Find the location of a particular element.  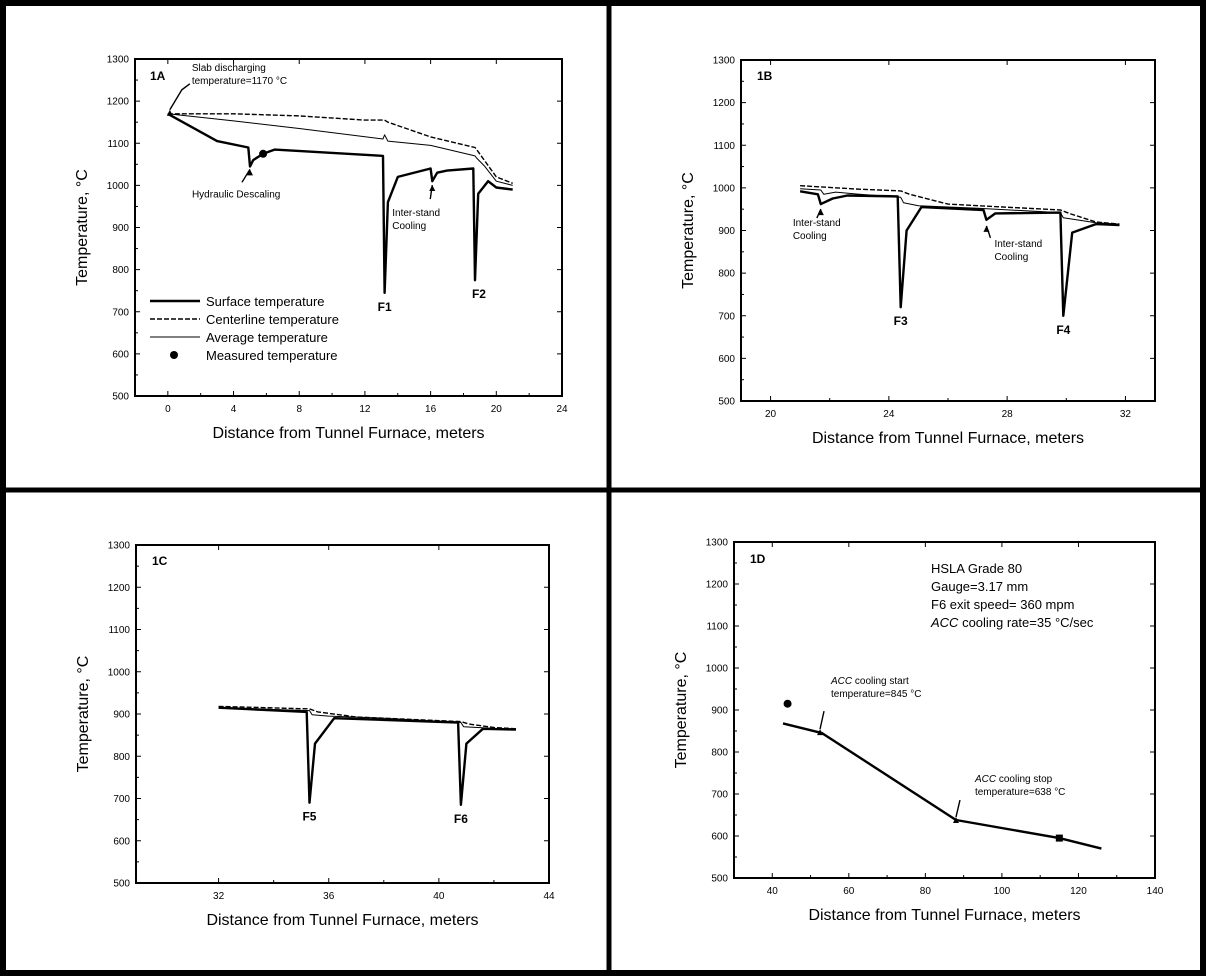

x-tick-label: 12 is located at coordinates (365, 409).